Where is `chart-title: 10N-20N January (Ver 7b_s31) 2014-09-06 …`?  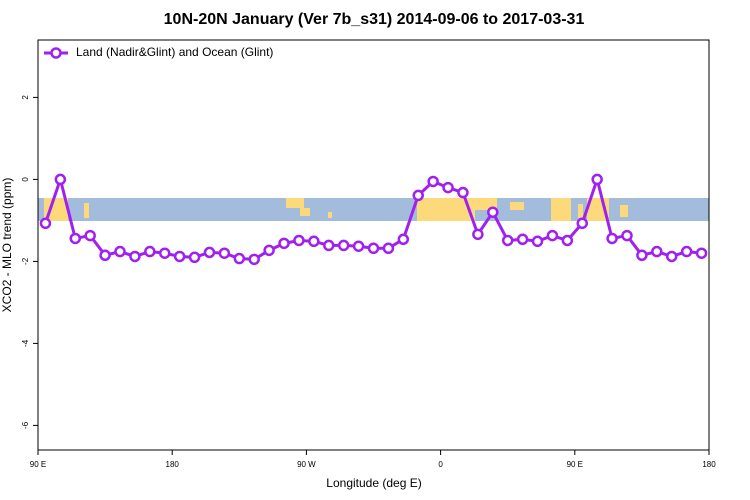 chart-title: 10N-20N January (Ver 7b_s31) 2014-09-06 … is located at coordinates (374, 19).